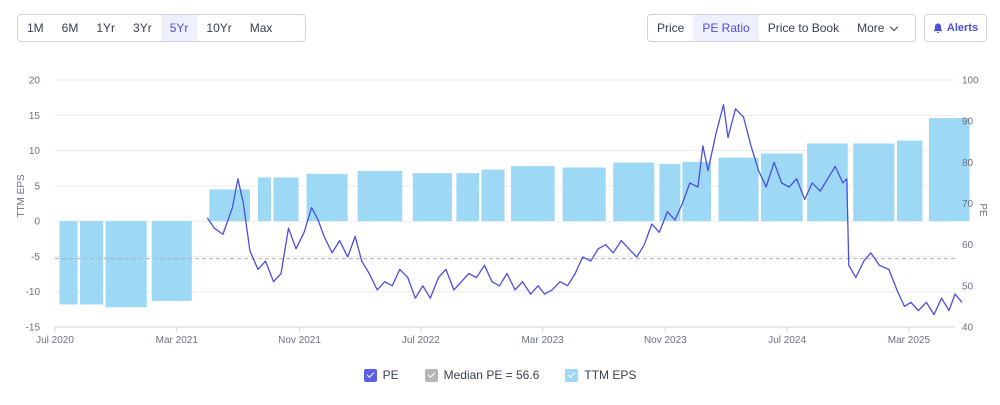  What do you see at coordinates (491, 375) in the screenshot?
I see `legend-label-median-pe: Median PE = 56.6` at bounding box center [491, 375].